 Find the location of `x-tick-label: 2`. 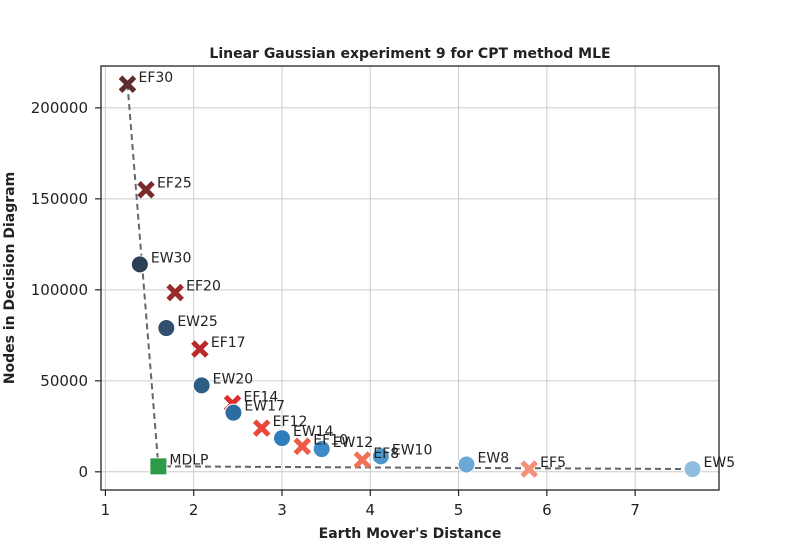

x-tick-label: 2 is located at coordinates (194, 510).